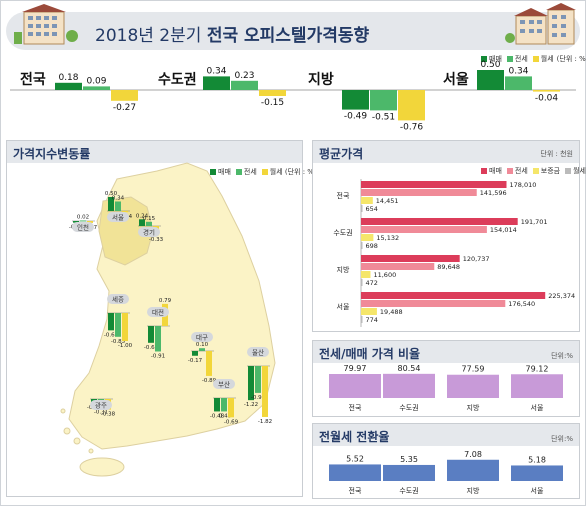  Describe the element at coordinates (202, 338) in the screenshot. I see `map-region-5: 대구` at that location.